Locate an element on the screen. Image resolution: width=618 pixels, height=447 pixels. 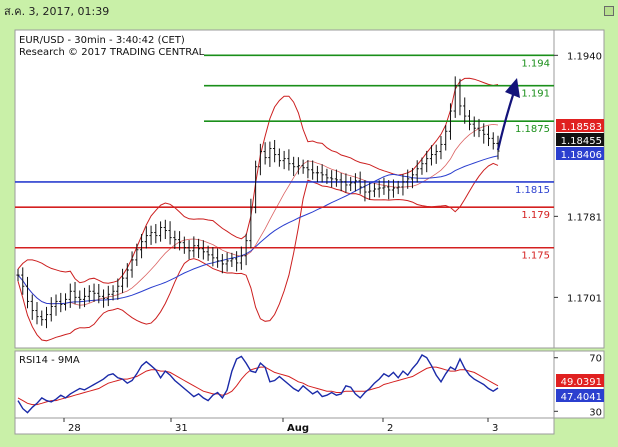
forecast-arrow is located at coordinates (508, 114).